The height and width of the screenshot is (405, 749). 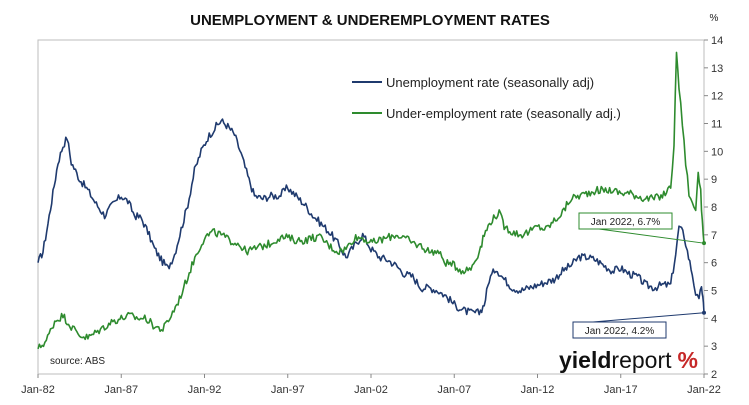 I want to click on annotation-label-underemployment: Jan 2022, 6.7%, so click(x=626, y=222).